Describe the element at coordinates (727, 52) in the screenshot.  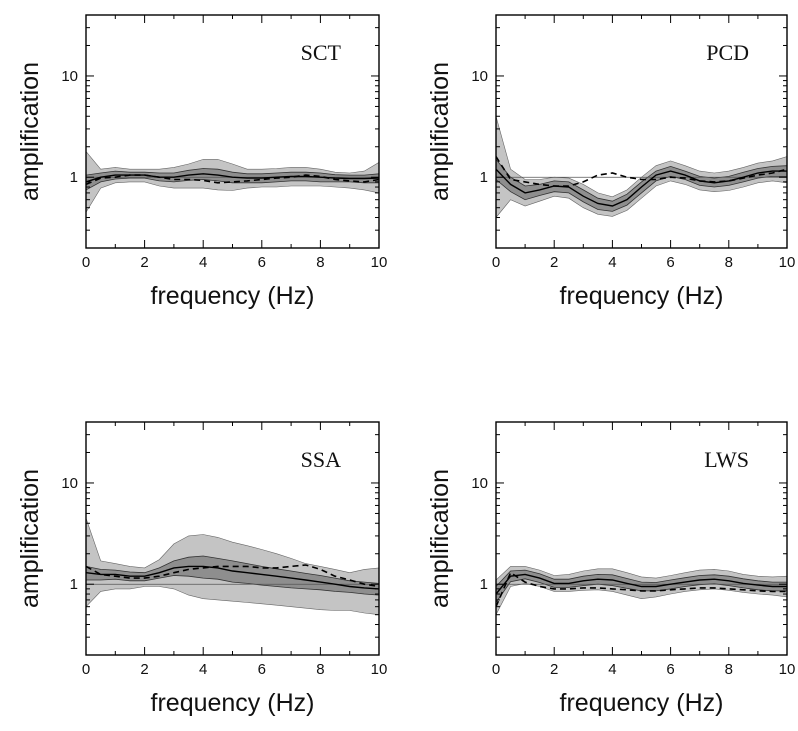
I see `station-label: PCD` at that location.